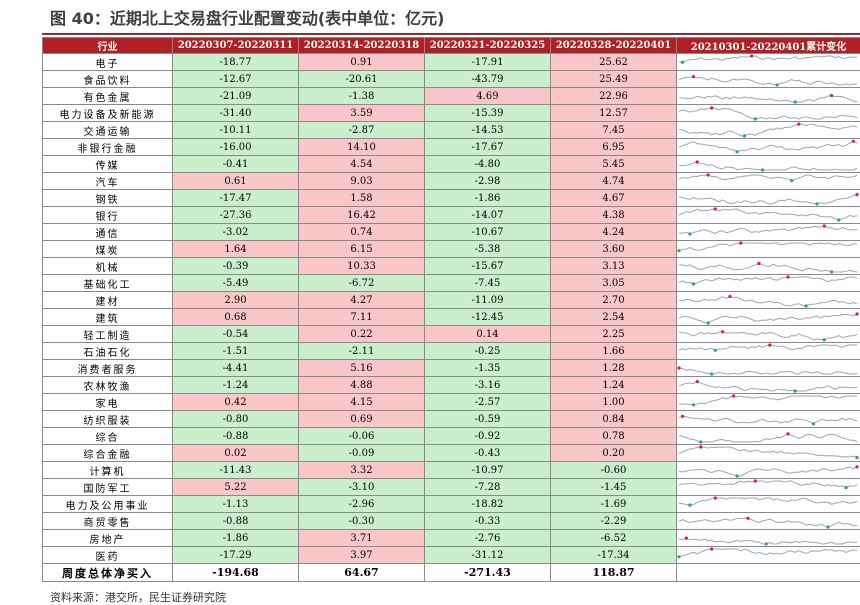  Describe the element at coordinates (488, 198) in the screenshot. I see `net-buy-cell: -1.86` at that location.